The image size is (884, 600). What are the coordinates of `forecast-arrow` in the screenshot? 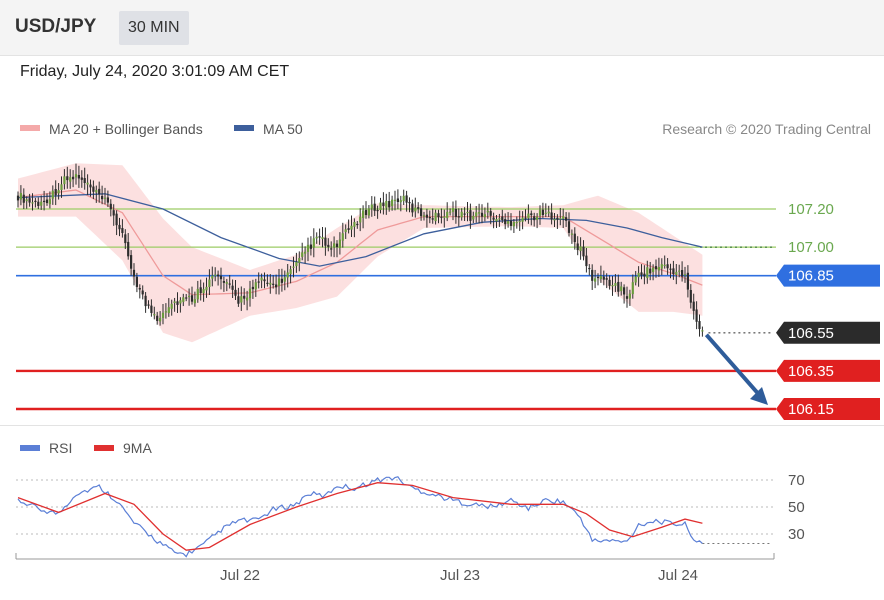 It's located at (734, 366).